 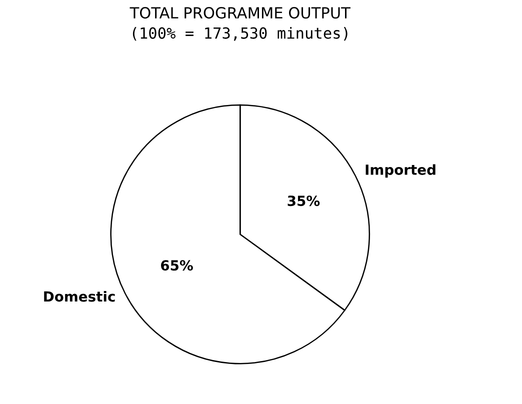 I want to click on data-label: 65%, so click(x=177, y=265).